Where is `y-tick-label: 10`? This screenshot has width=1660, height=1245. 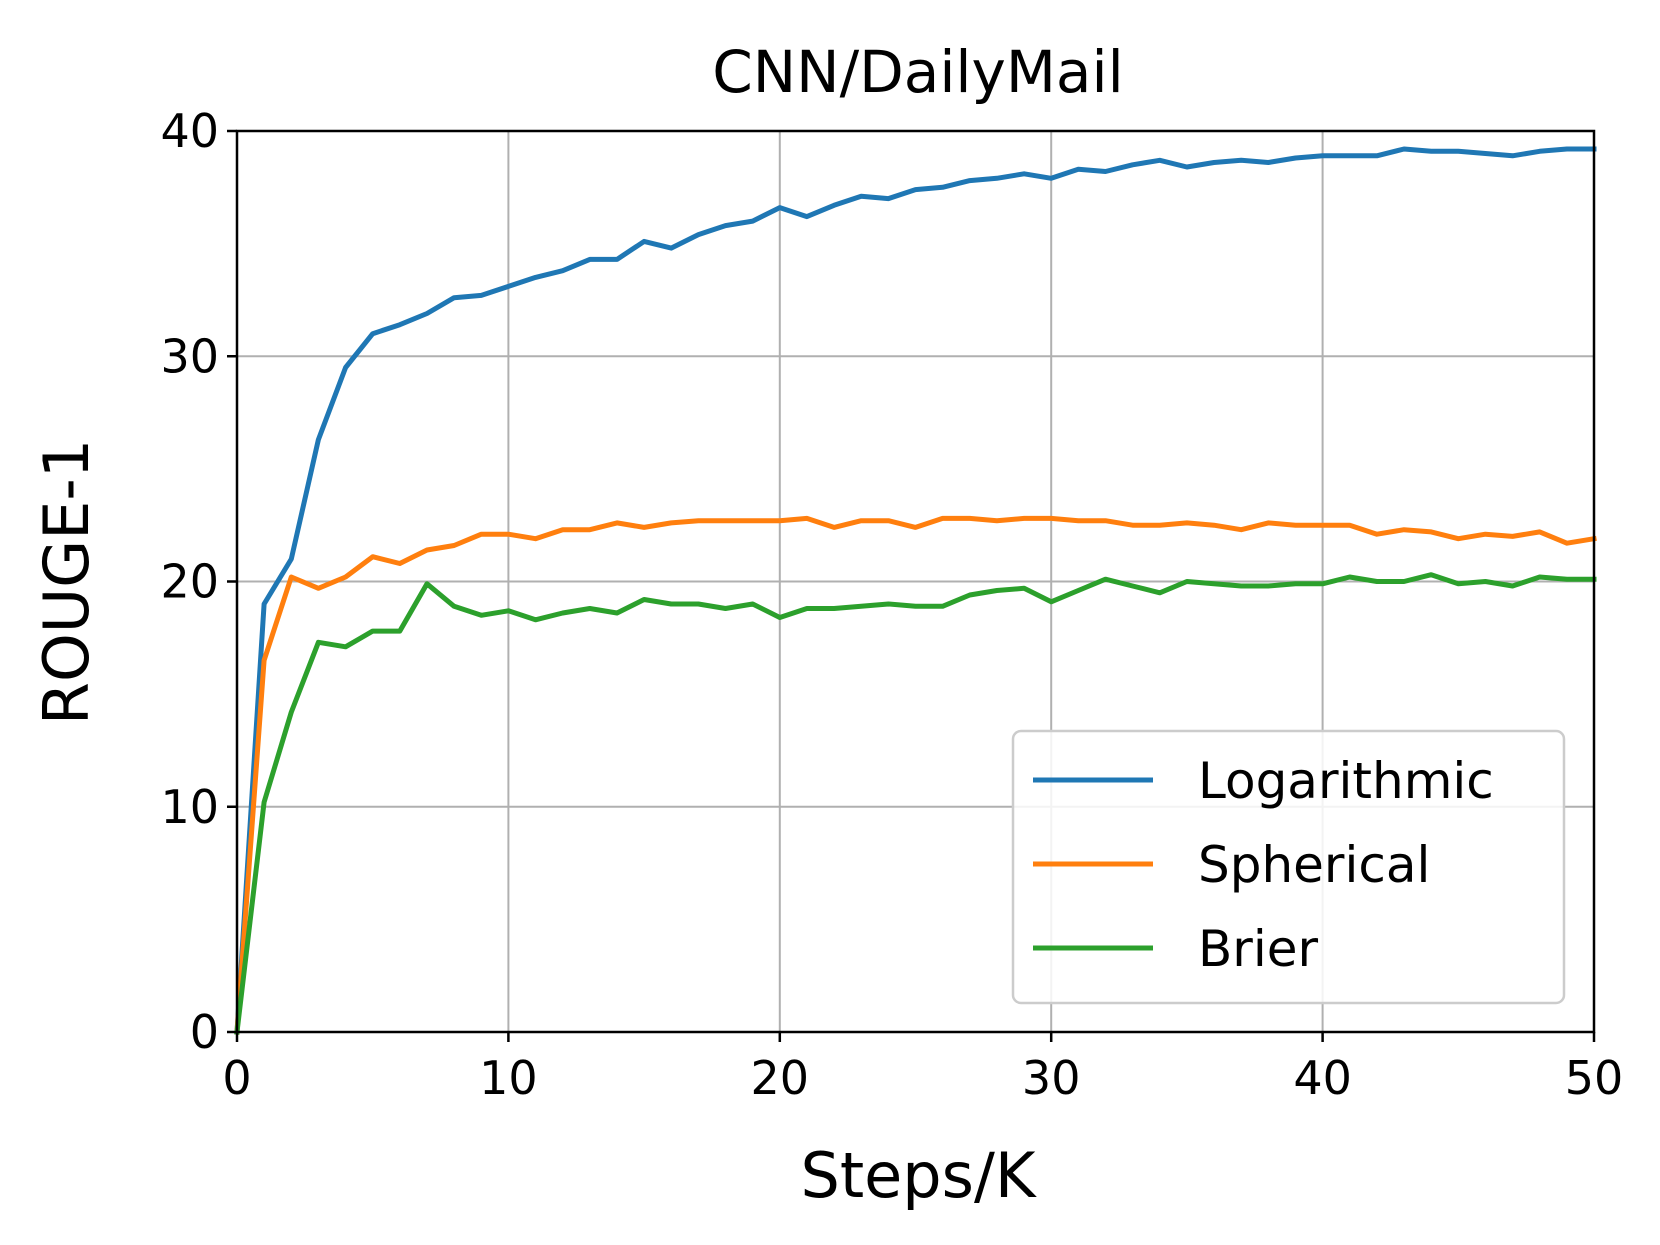 y-tick-label: 10 is located at coordinates (189, 807).